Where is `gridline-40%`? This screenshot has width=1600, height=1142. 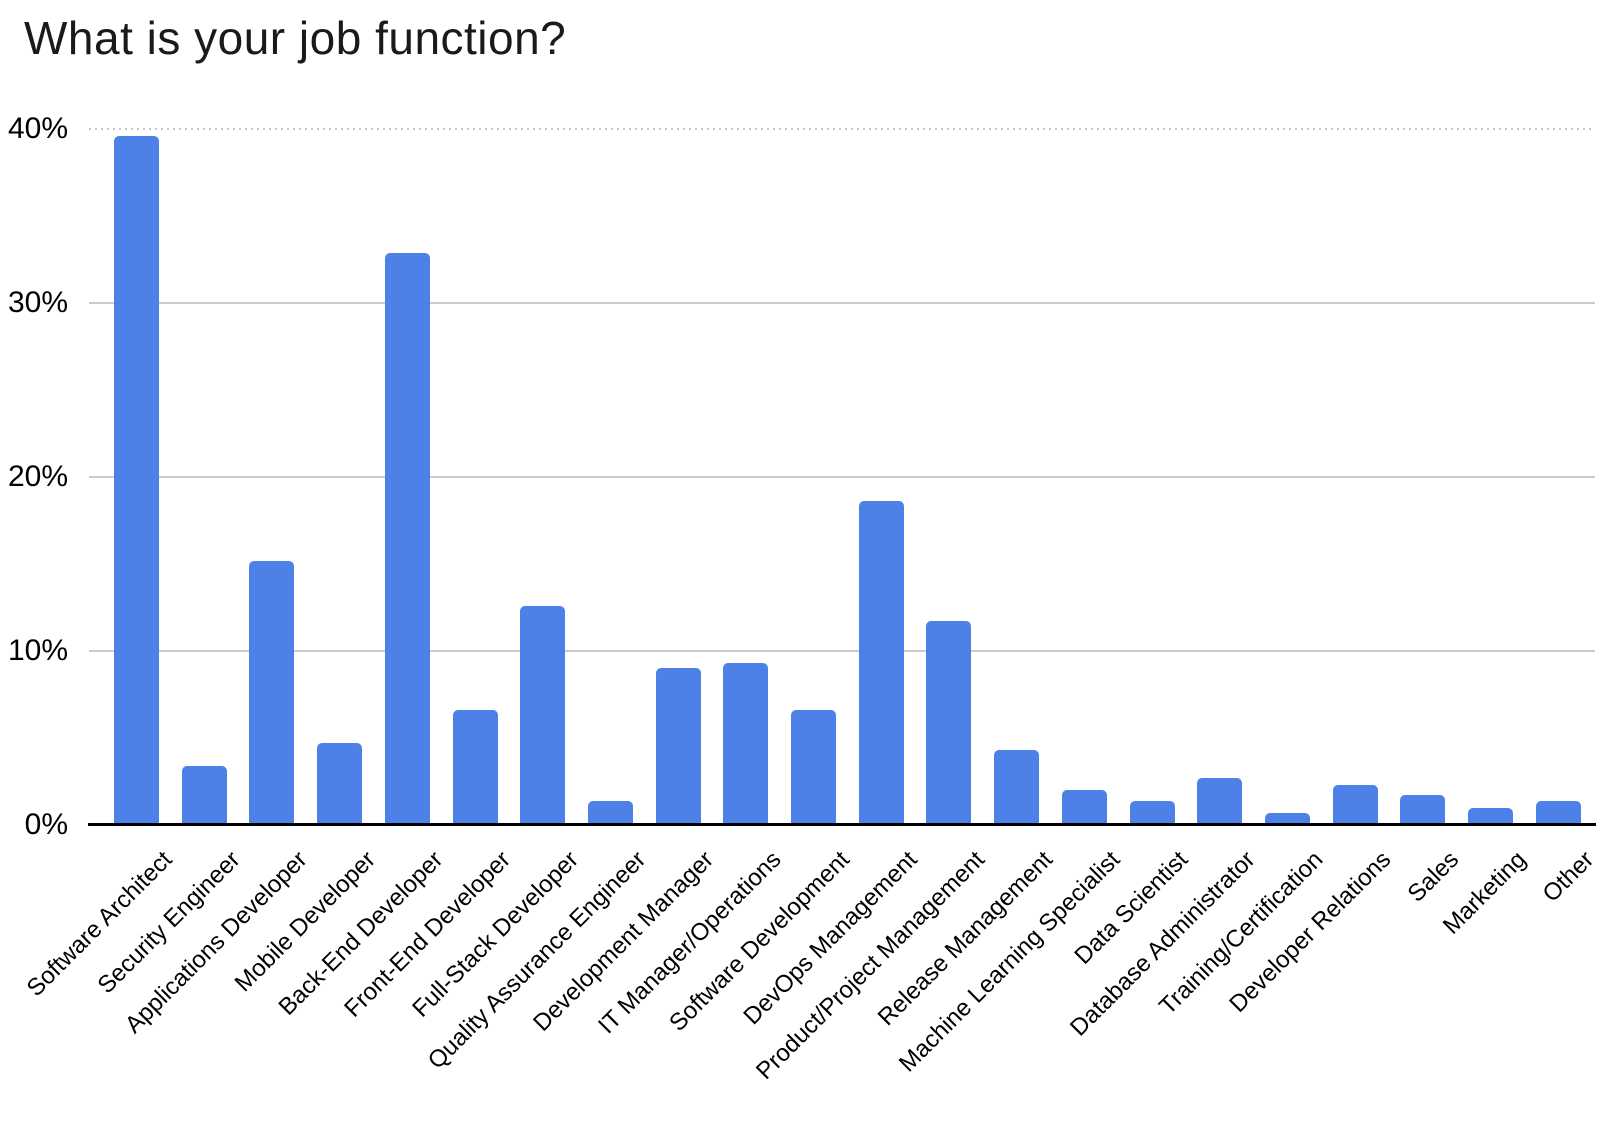 gridline-40% is located at coordinates (842, 129).